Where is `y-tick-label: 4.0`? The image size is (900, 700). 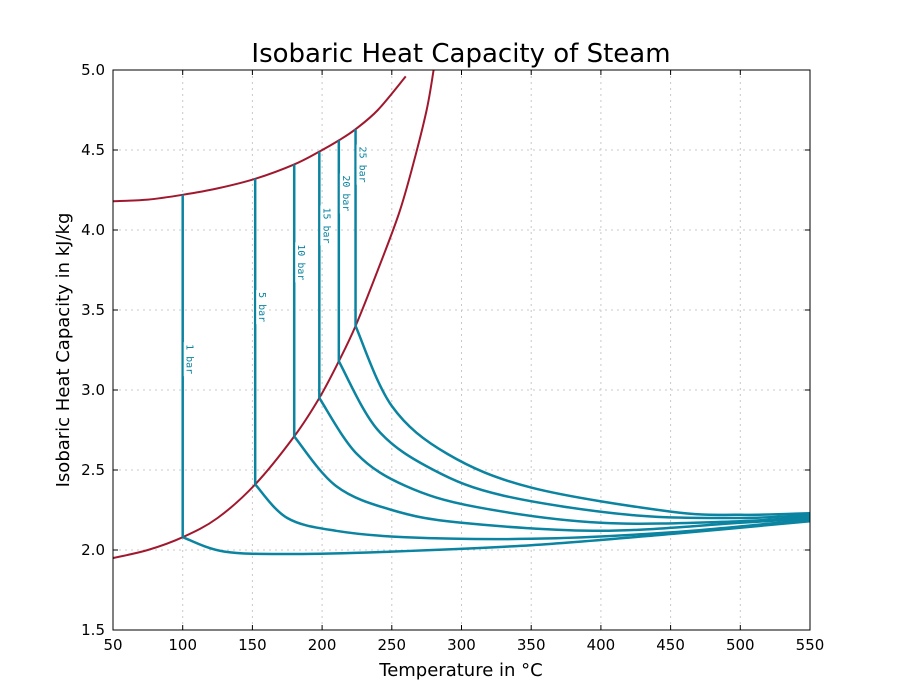 y-tick-label: 4.0 is located at coordinates (93, 230).